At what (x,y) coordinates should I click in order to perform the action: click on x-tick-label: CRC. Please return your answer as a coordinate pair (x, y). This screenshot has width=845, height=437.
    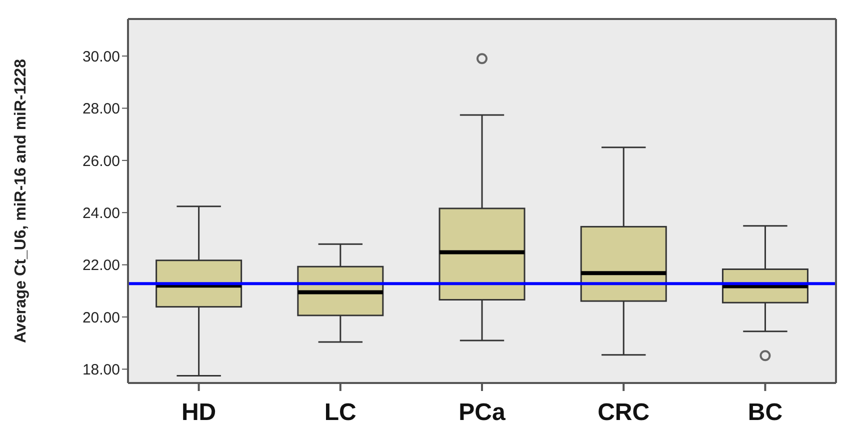
    Looking at the image, I should click on (624, 412).